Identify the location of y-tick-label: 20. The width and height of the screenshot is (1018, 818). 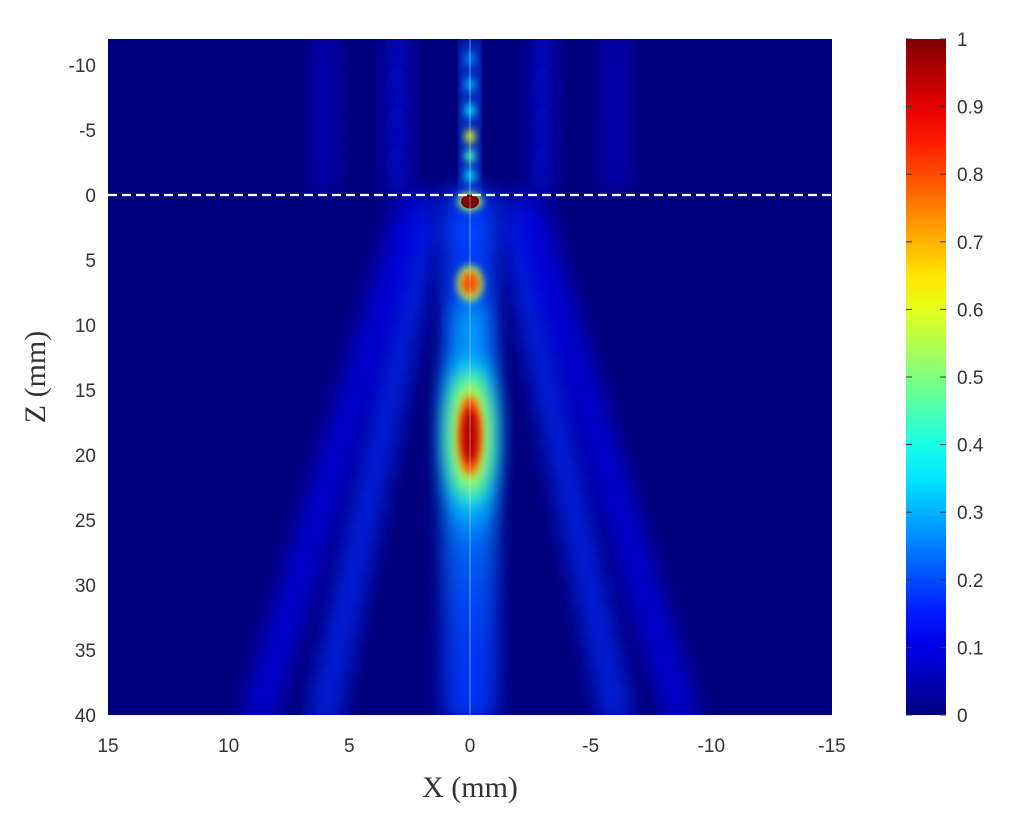
(85, 456).